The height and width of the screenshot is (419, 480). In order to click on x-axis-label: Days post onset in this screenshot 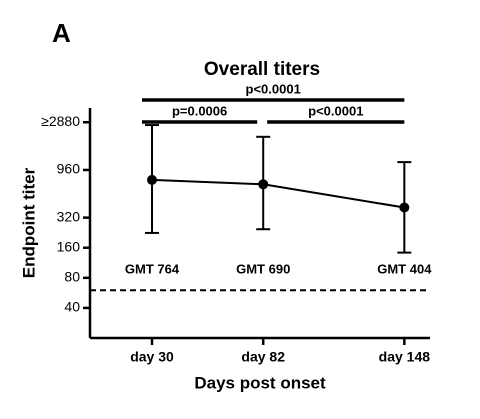, I will do `click(260, 382)`.